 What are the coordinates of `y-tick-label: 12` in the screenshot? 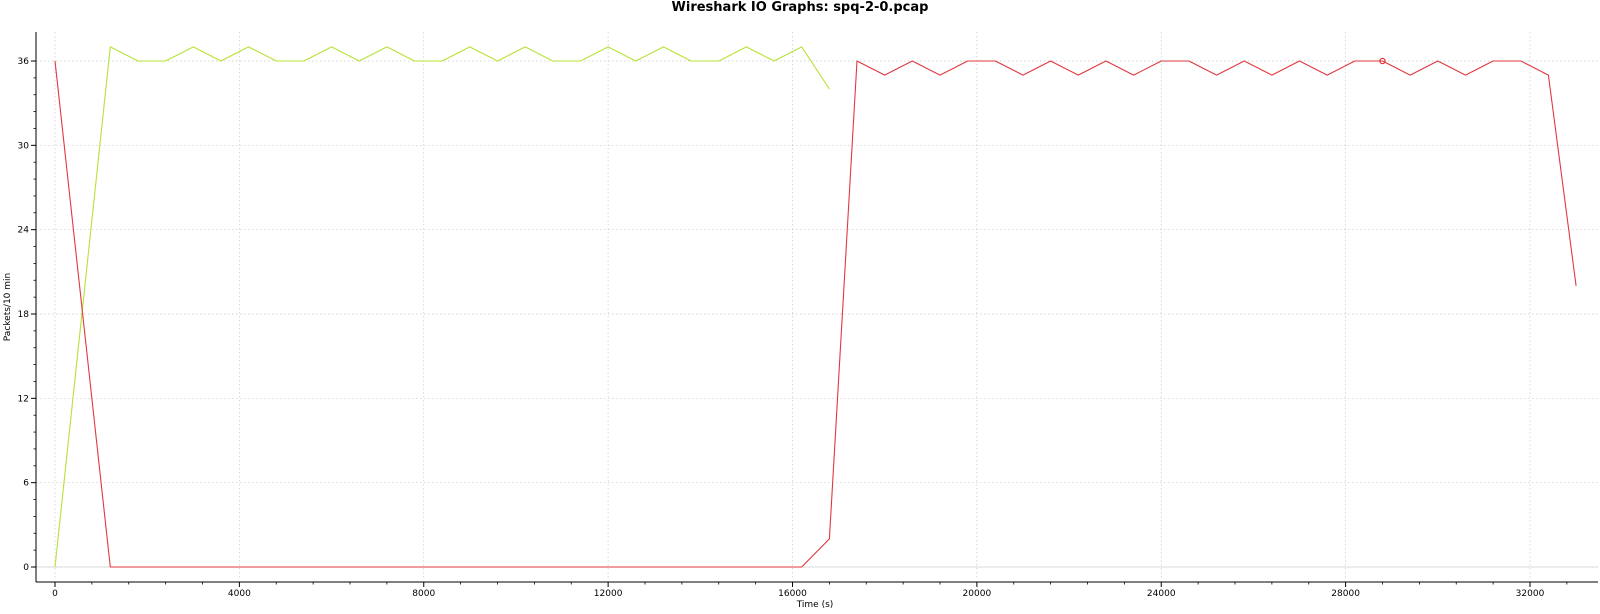 It's located at (23, 399).